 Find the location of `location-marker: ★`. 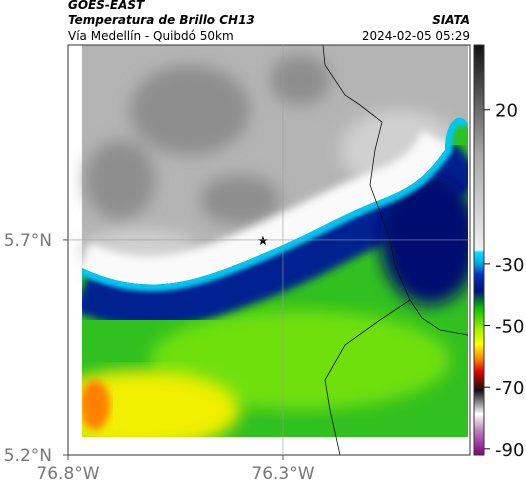

location-marker: ★ is located at coordinates (263, 241).